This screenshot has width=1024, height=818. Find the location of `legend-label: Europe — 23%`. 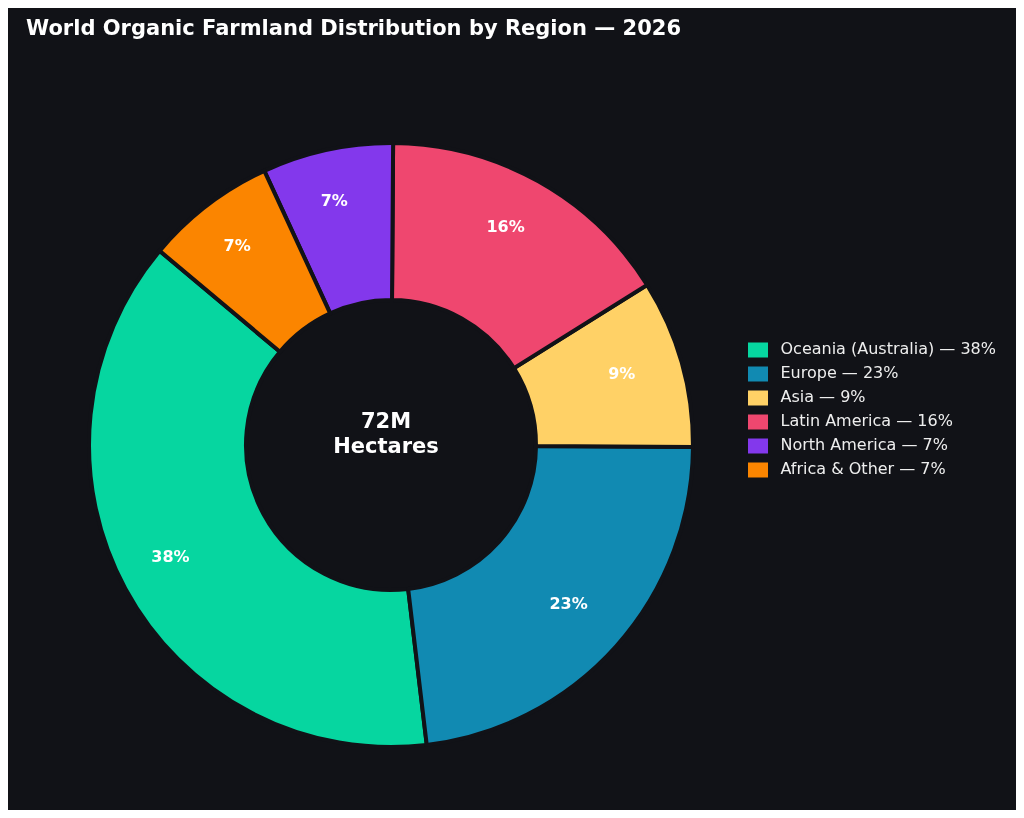

legend-label: Europe — 23% is located at coordinates (839, 372).